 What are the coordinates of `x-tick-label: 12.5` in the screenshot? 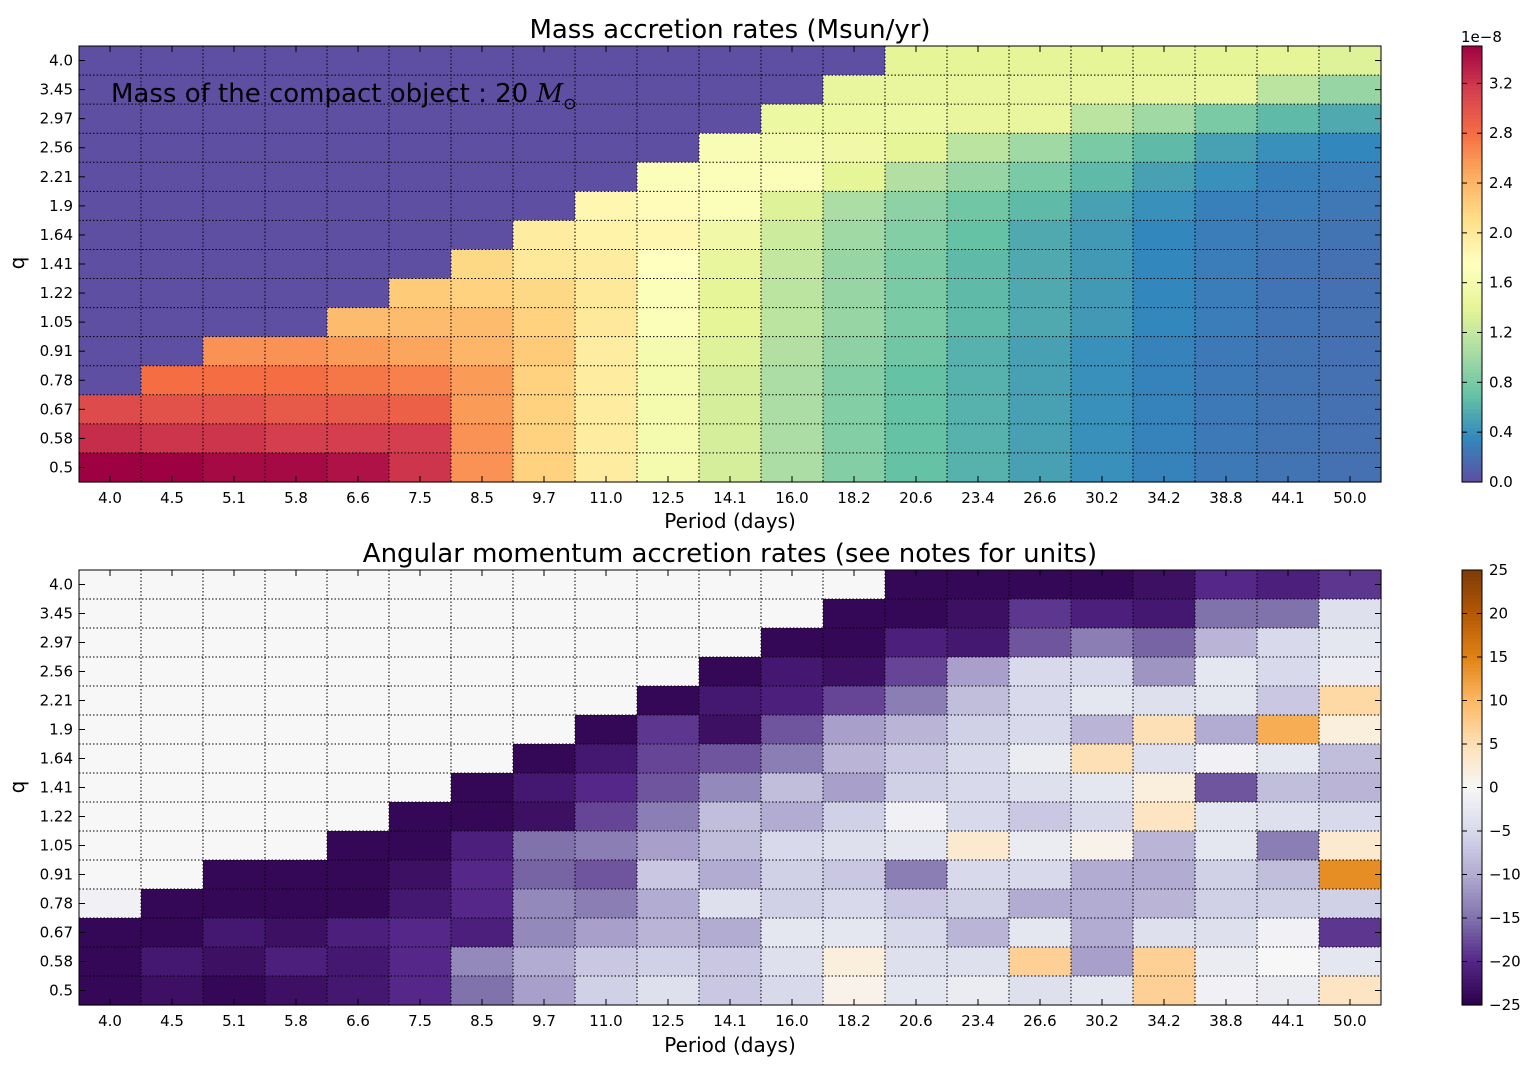 It's located at (667, 498).